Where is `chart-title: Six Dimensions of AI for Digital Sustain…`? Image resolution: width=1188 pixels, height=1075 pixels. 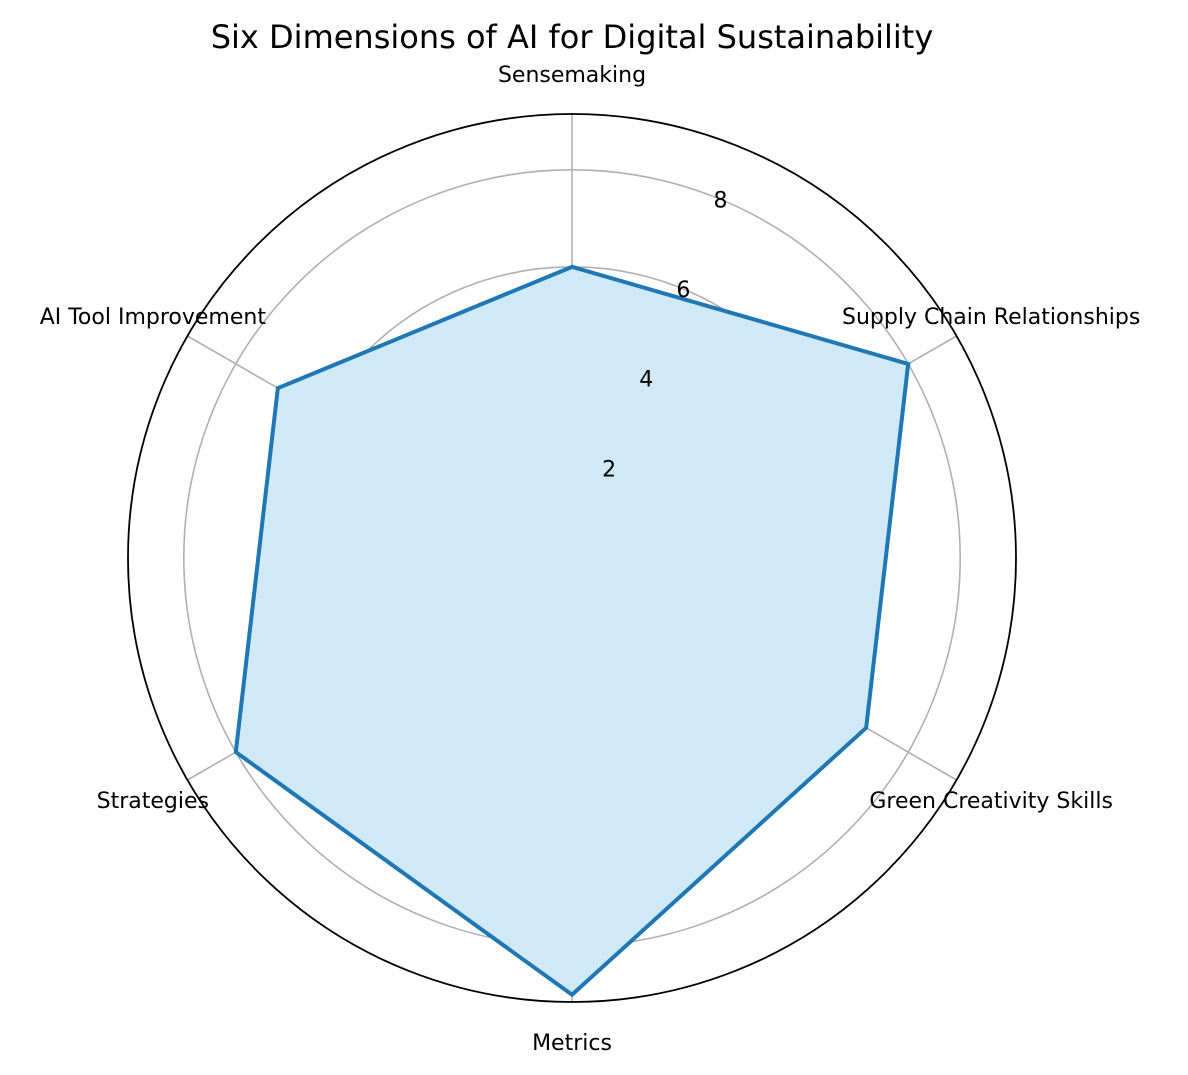 chart-title: Six Dimensions of AI for Digital Sustain… is located at coordinates (572, 37).